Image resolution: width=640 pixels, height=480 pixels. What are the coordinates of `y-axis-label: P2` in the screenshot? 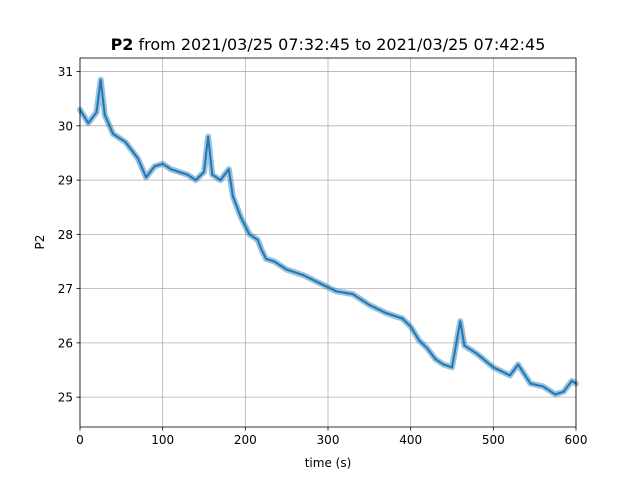 It's located at (40, 242).